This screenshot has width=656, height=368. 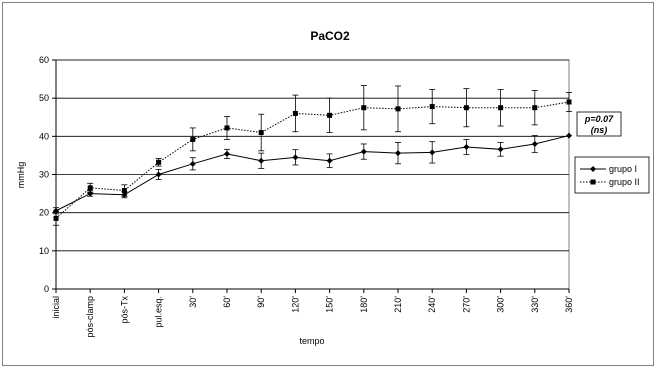 I want to click on x-tick-label: 210', so click(x=398, y=304).